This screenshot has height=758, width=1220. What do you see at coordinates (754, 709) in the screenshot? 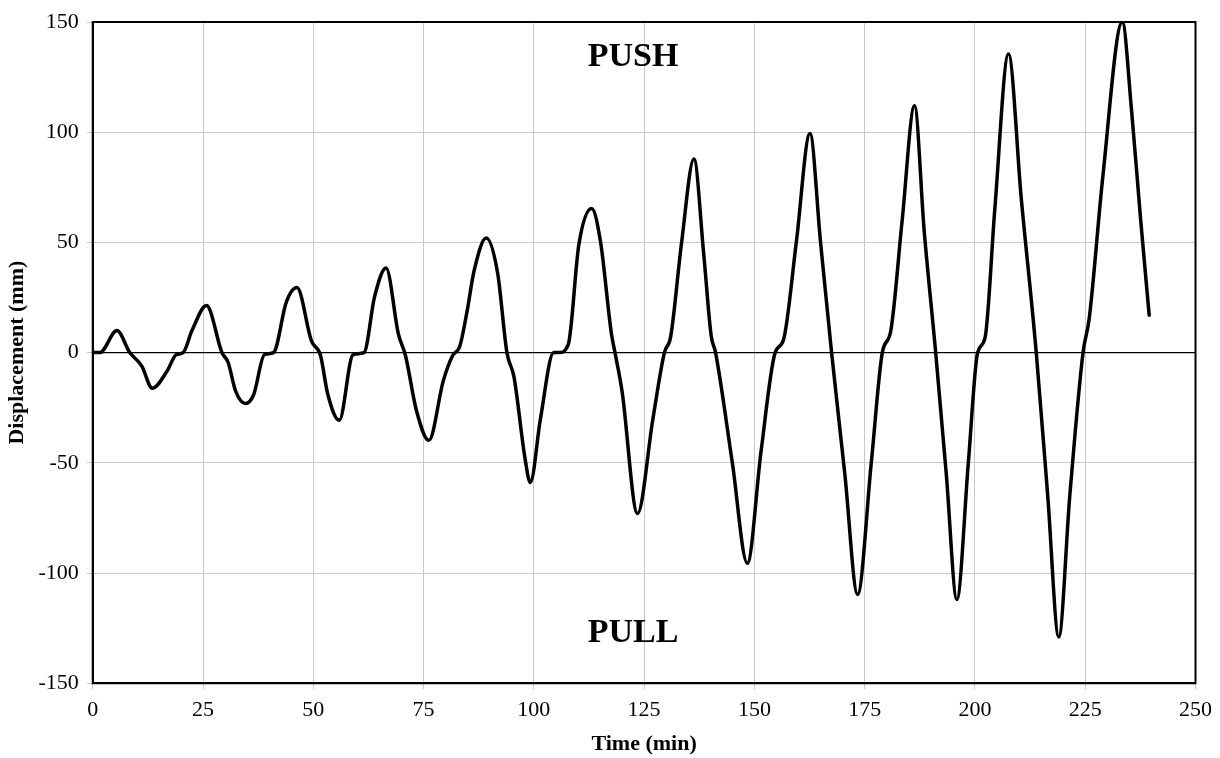
I see `x-tick-label: 150` at bounding box center [754, 709].